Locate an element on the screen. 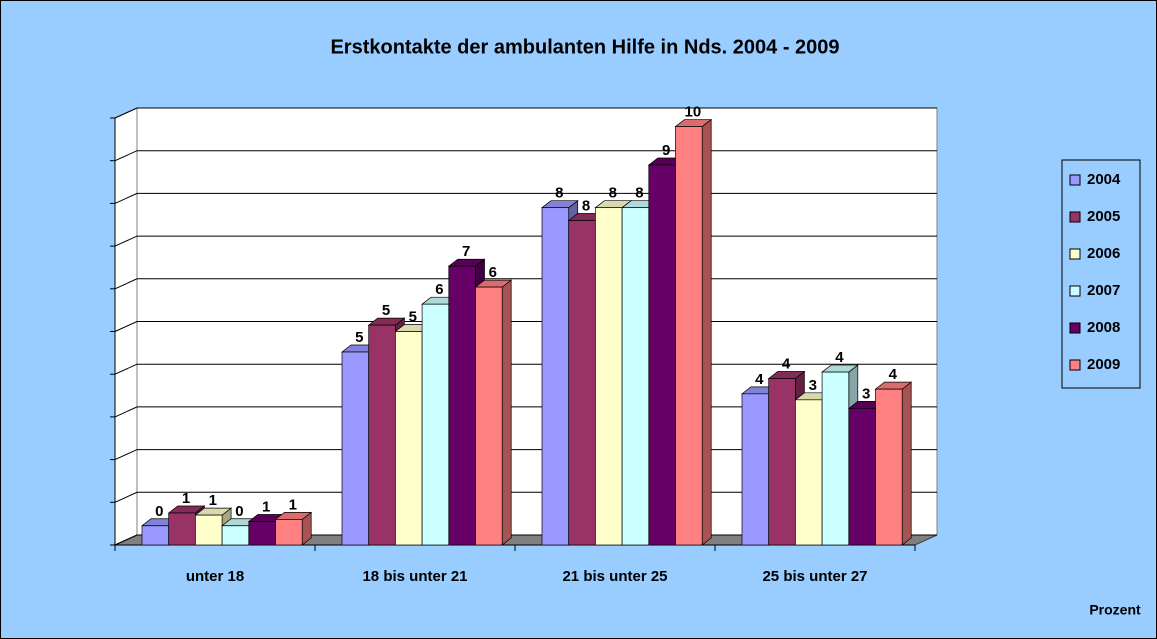 This screenshot has height=639, width=1157. legend-label: 2006 is located at coordinates (1103, 253).